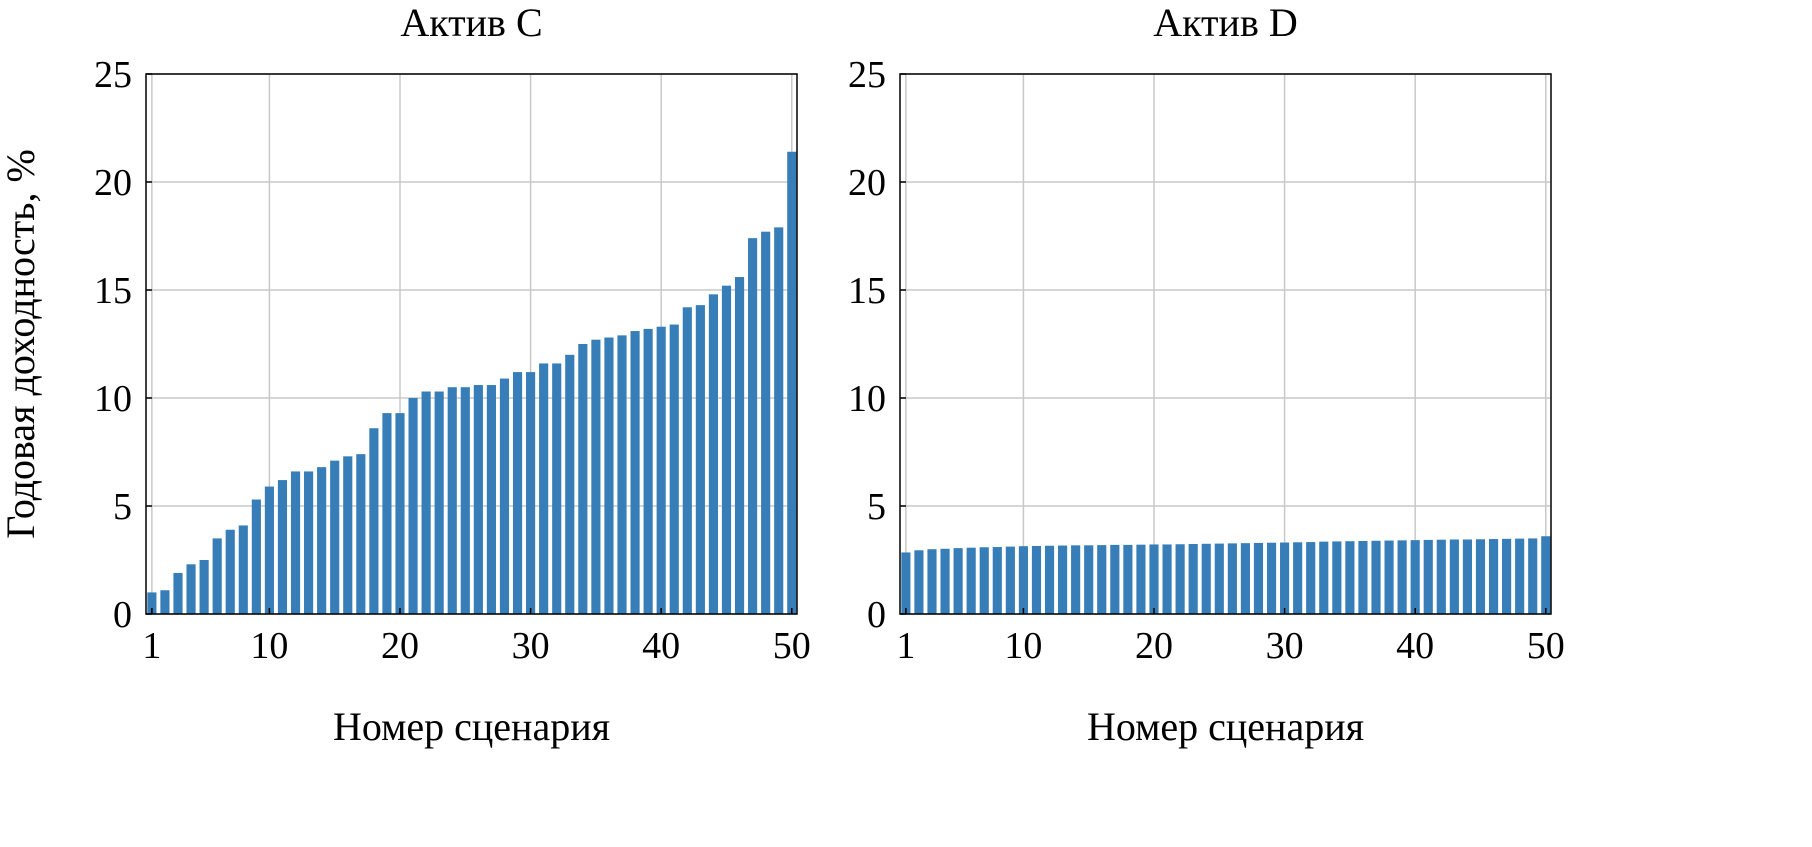  What do you see at coordinates (1225, 22) in the screenshot?
I see `subplot-title: Актив D` at bounding box center [1225, 22].